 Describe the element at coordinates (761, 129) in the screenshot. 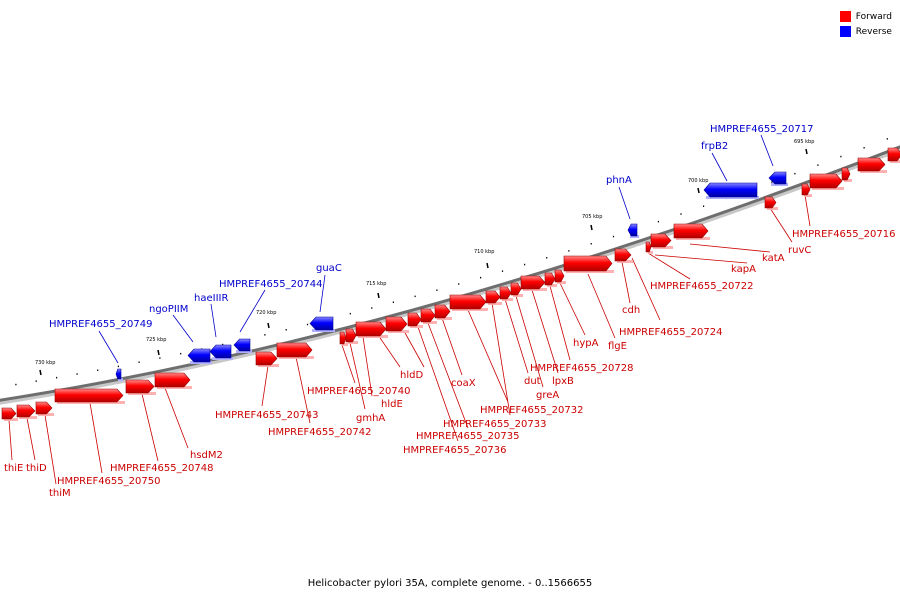

I see `gene-label-reverse: HMPREF4655_20717` at that location.